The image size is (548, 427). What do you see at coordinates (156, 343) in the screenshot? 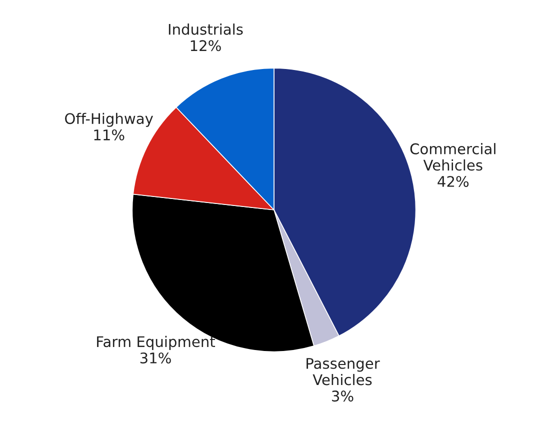
I see `slice-label: Farm Equipment` at bounding box center [156, 343].